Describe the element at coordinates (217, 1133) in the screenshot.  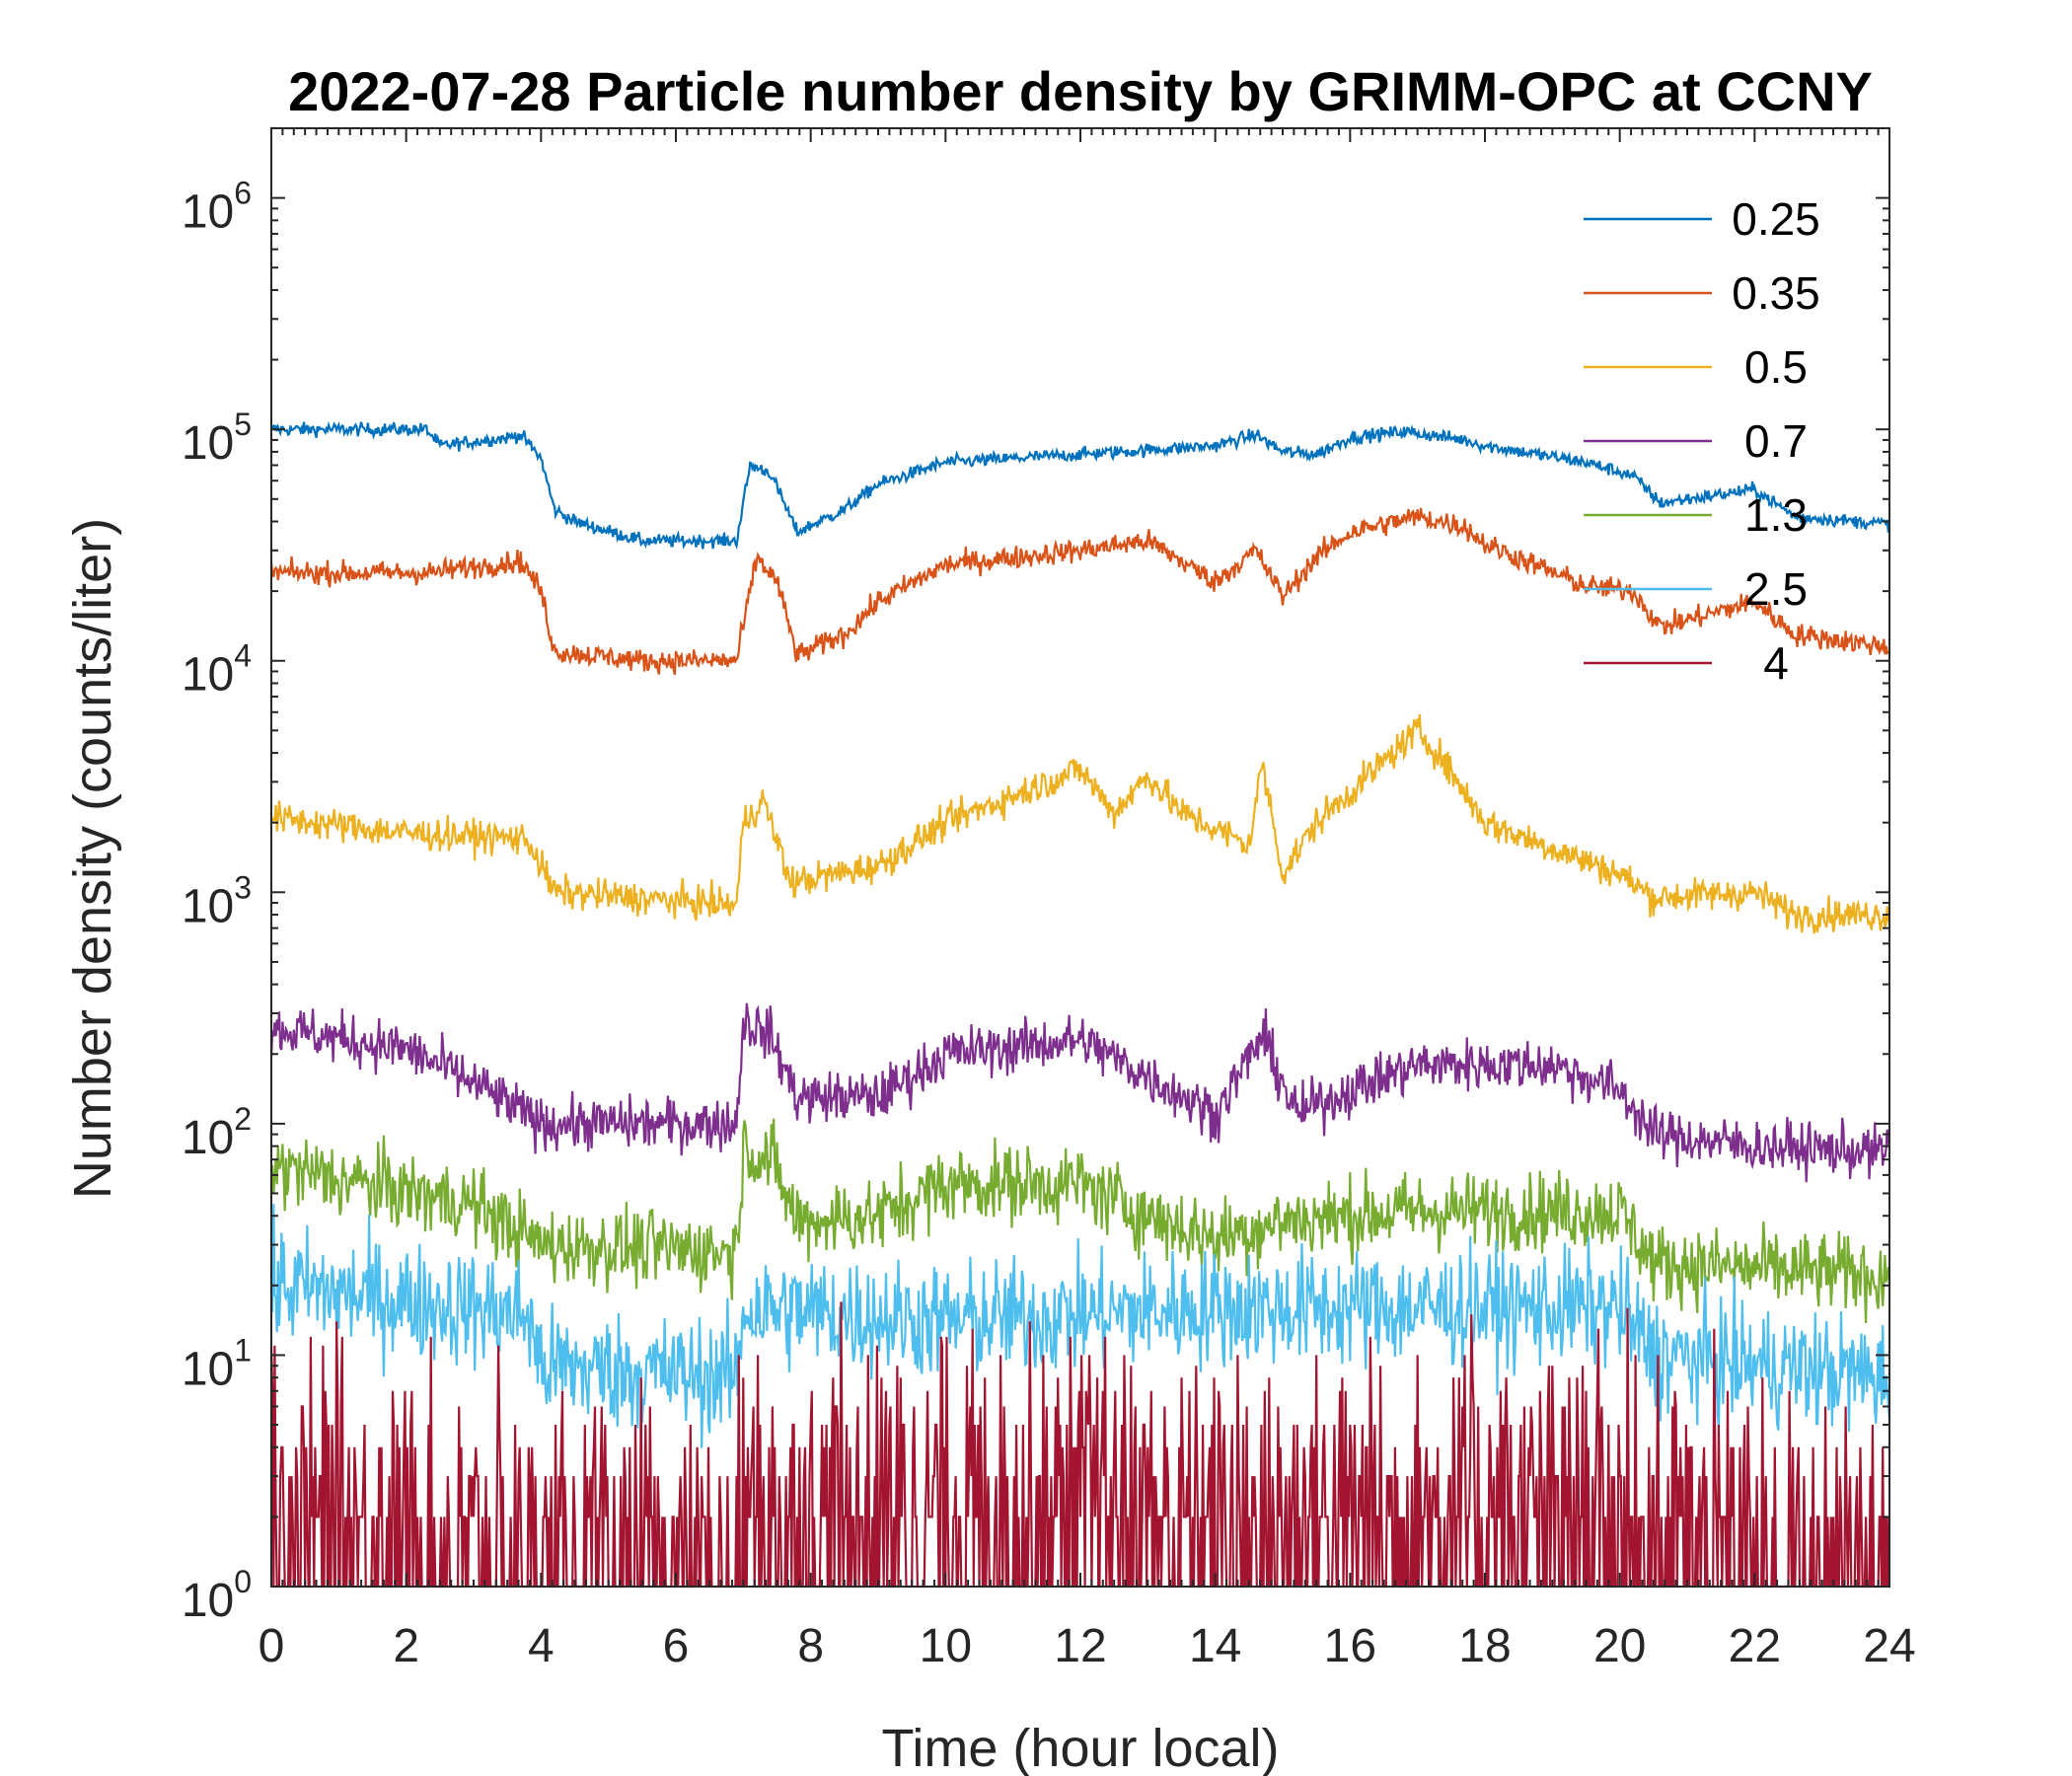
I see `y-tick-label: 10²` at that location.